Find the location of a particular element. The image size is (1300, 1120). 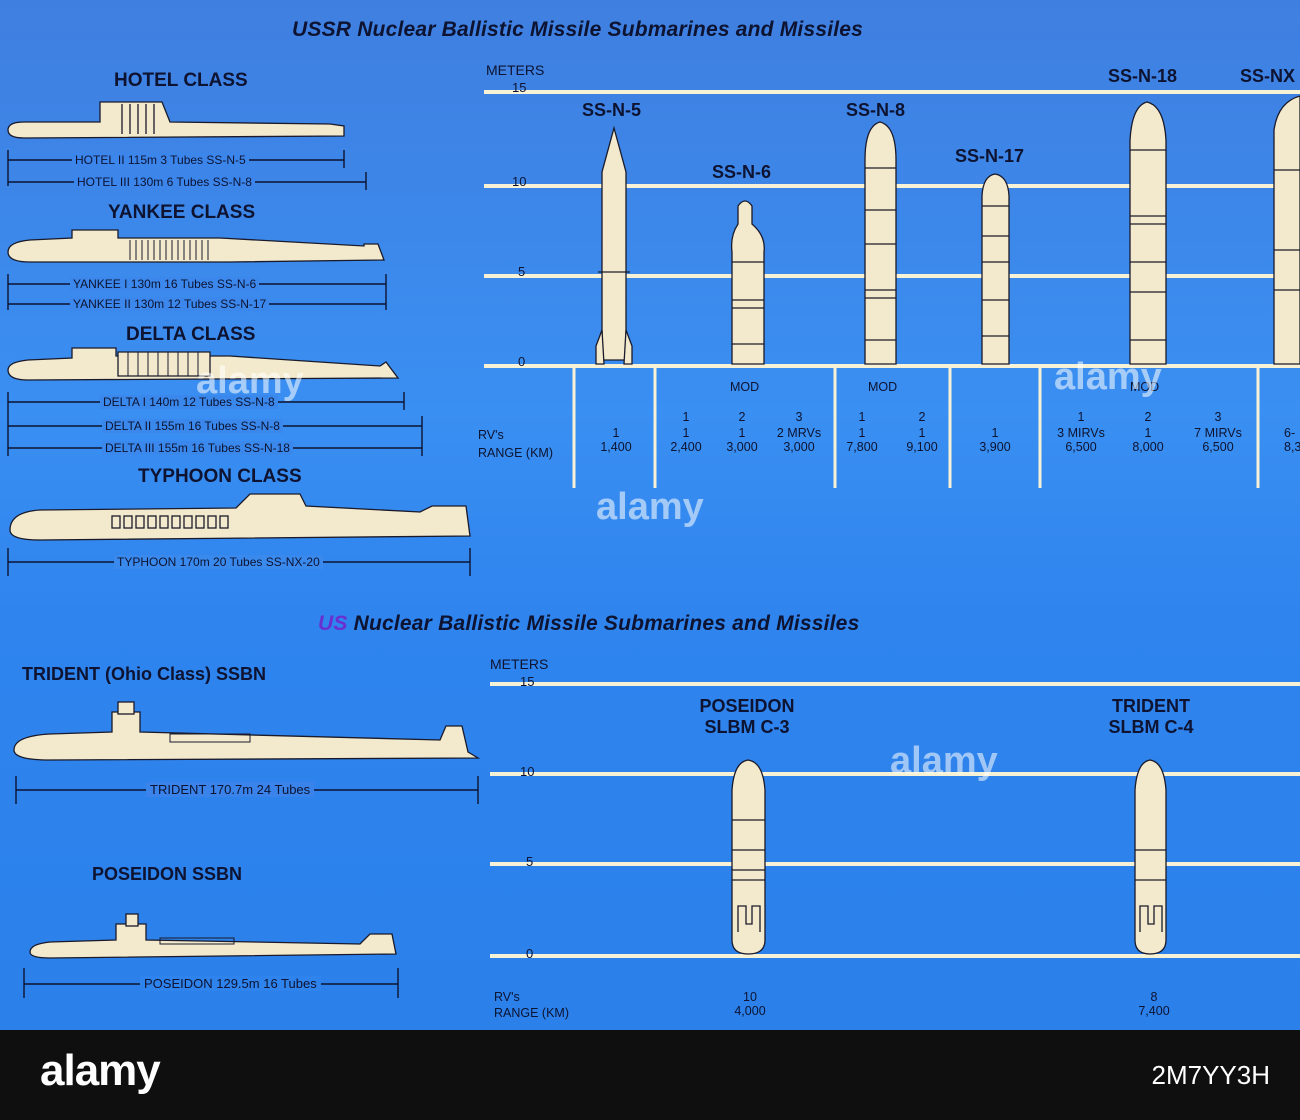

table-column: 1 3 MIRVs 6,500 is located at coordinates (1081, 432).